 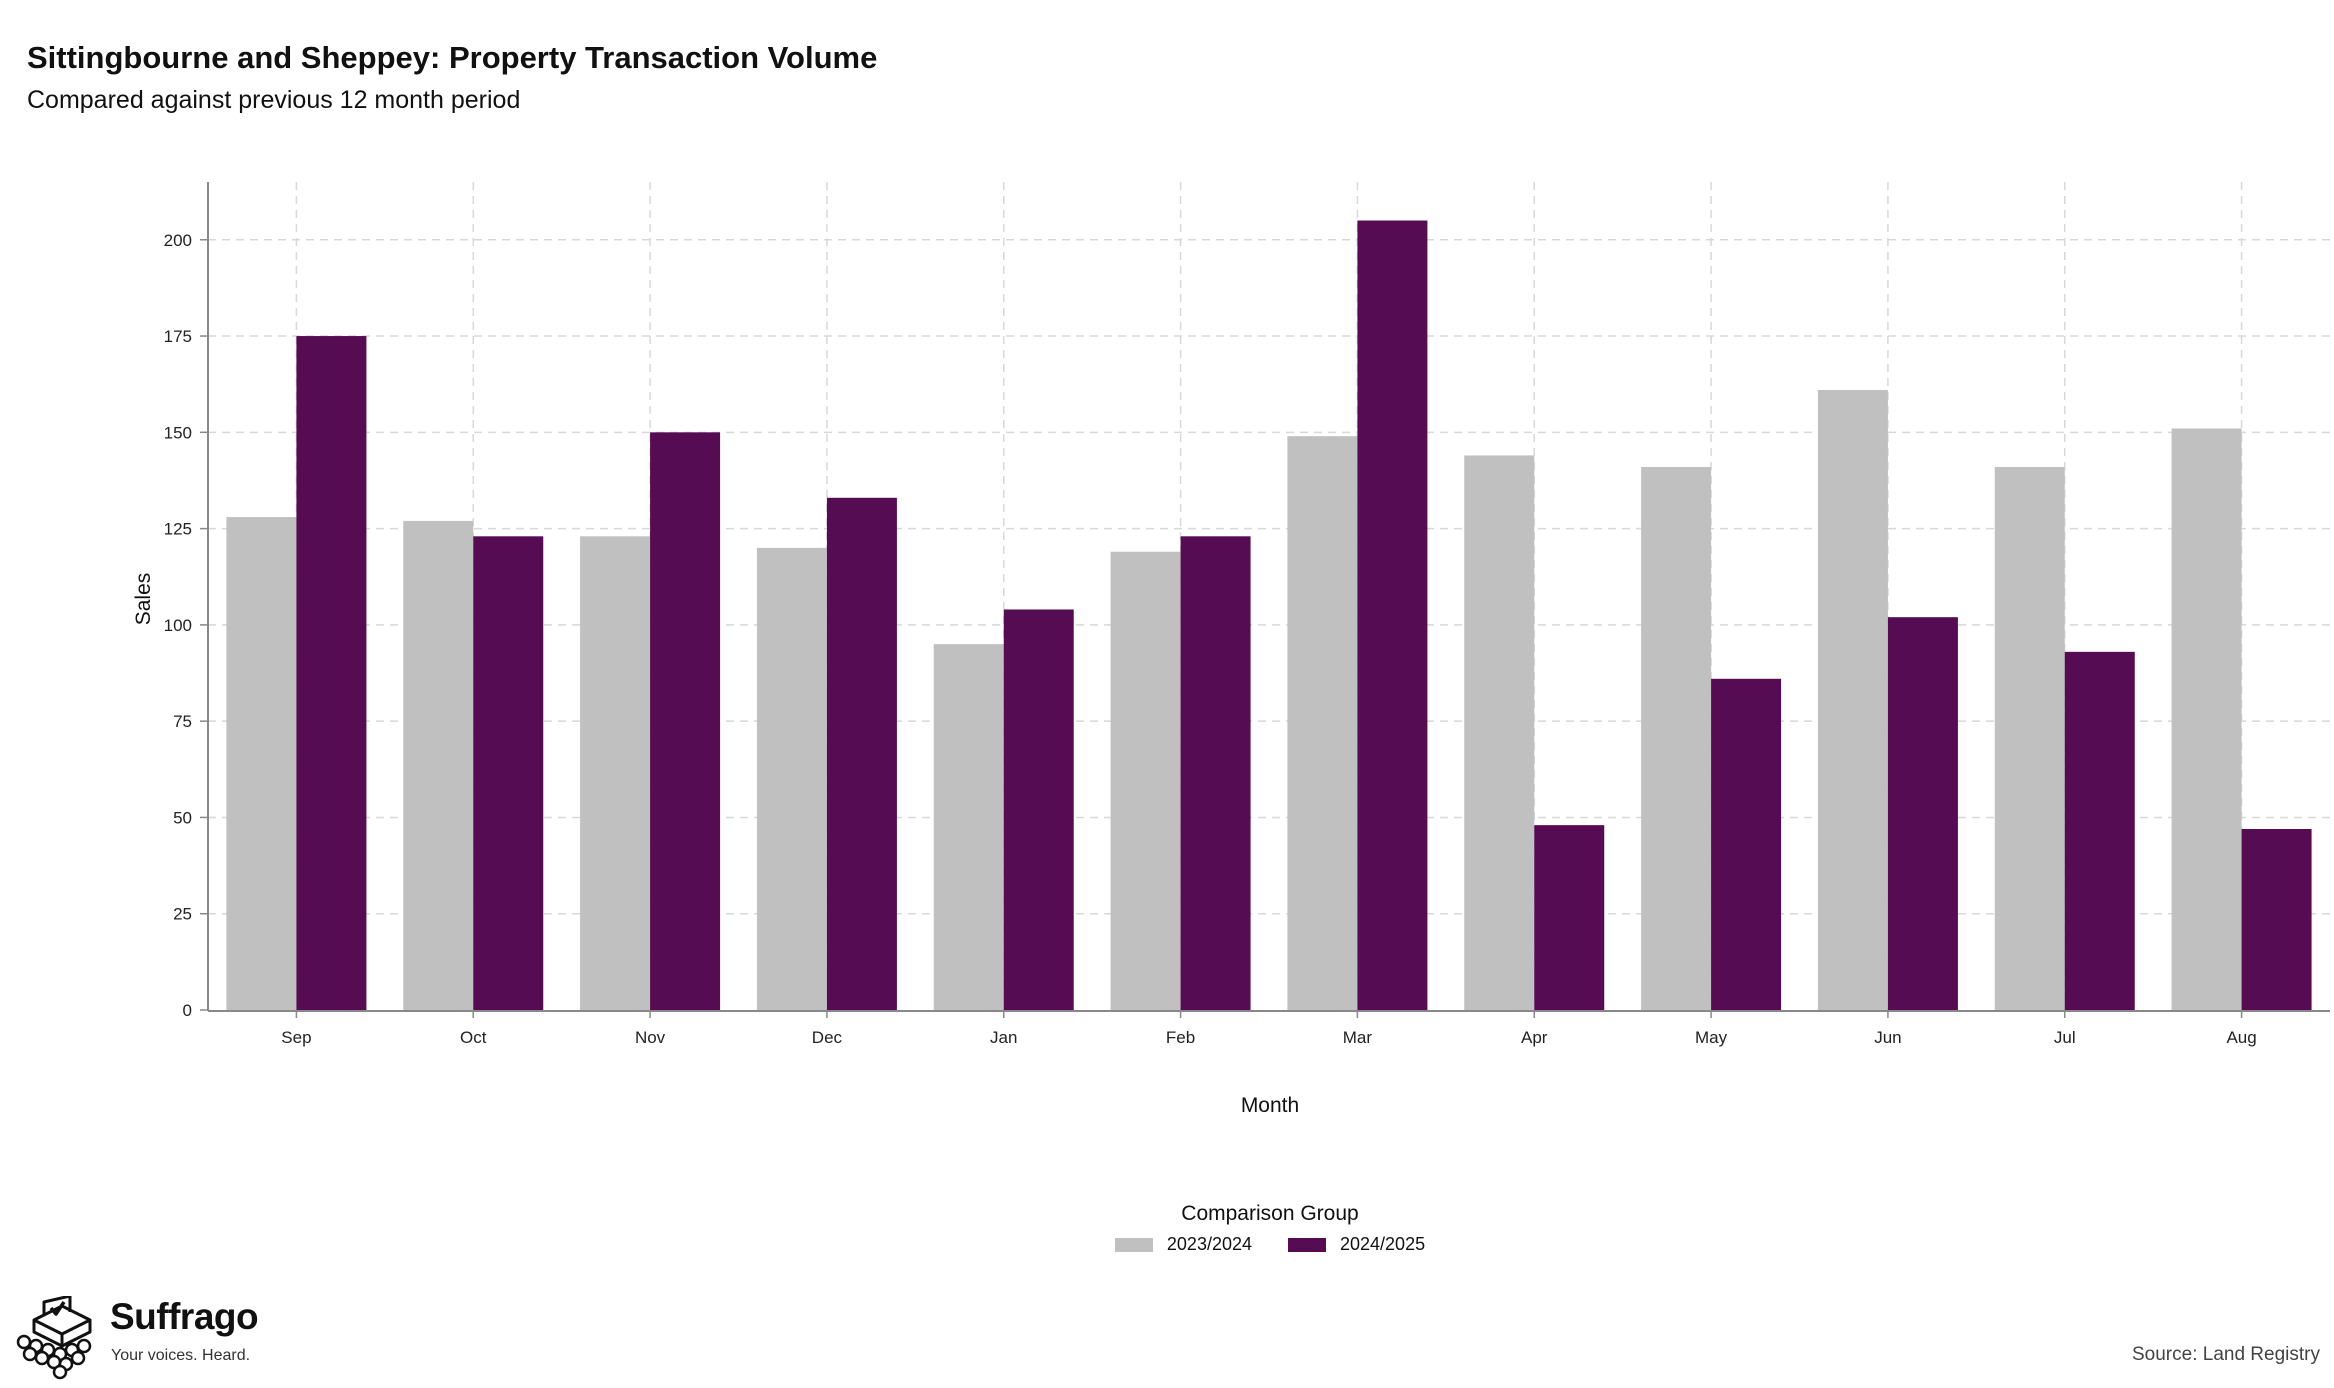 What do you see at coordinates (1270, 1213) in the screenshot?
I see `legend-title: Comparison Group` at bounding box center [1270, 1213].